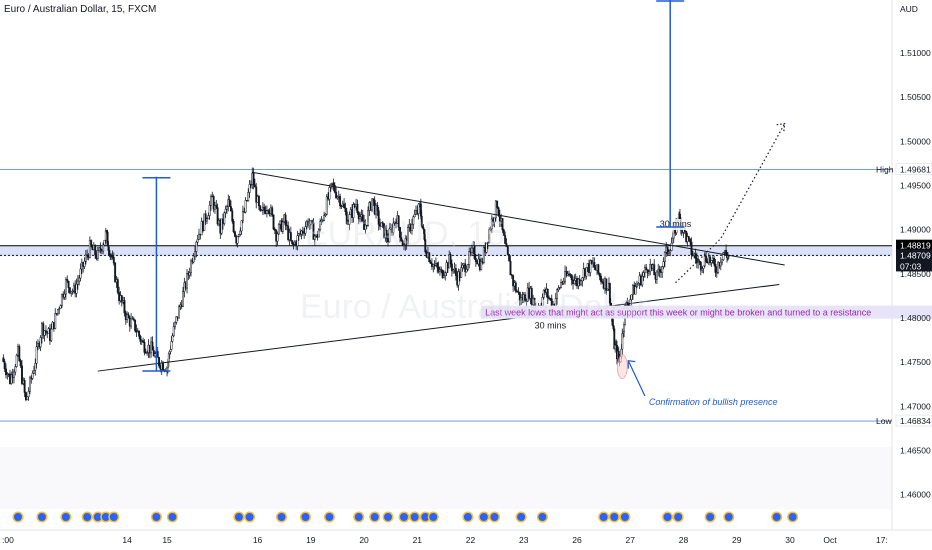 Image resolution: width=932 pixels, height=550 pixels. What do you see at coordinates (622, 367) in the screenshot?
I see `highlight-circle` at bounding box center [622, 367].